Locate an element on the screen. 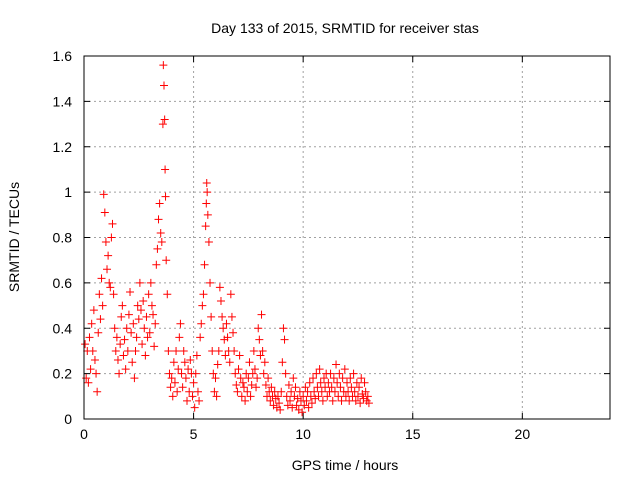 This screenshot has height=480, width=640. x-tick-label: 10 is located at coordinates (303, 434).